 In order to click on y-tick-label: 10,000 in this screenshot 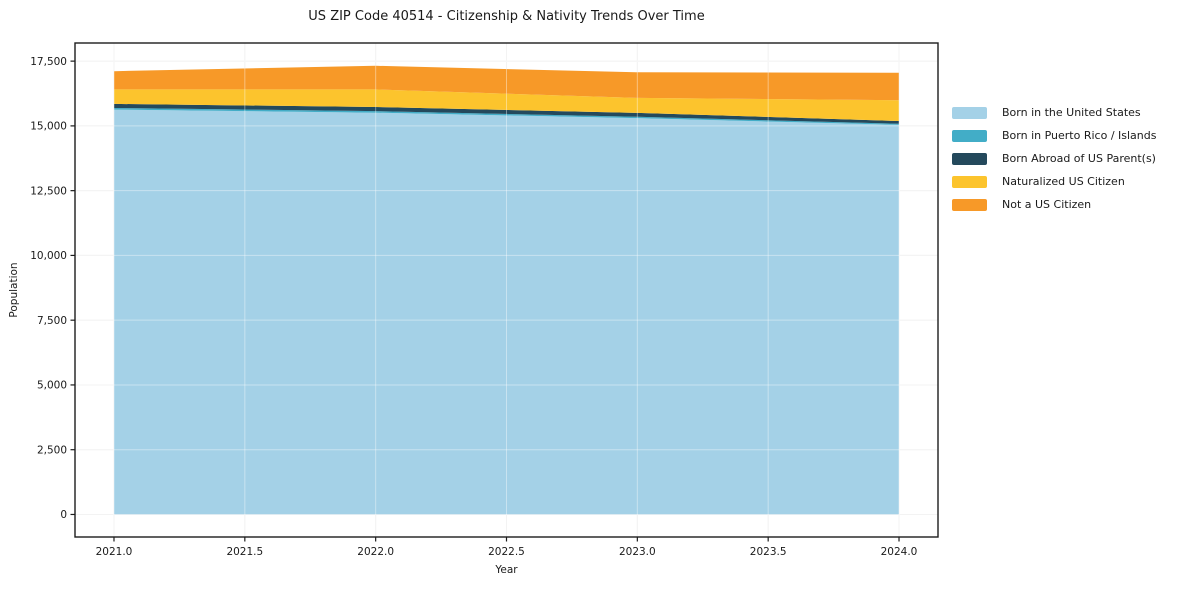, I will do `click(48, 256)`.